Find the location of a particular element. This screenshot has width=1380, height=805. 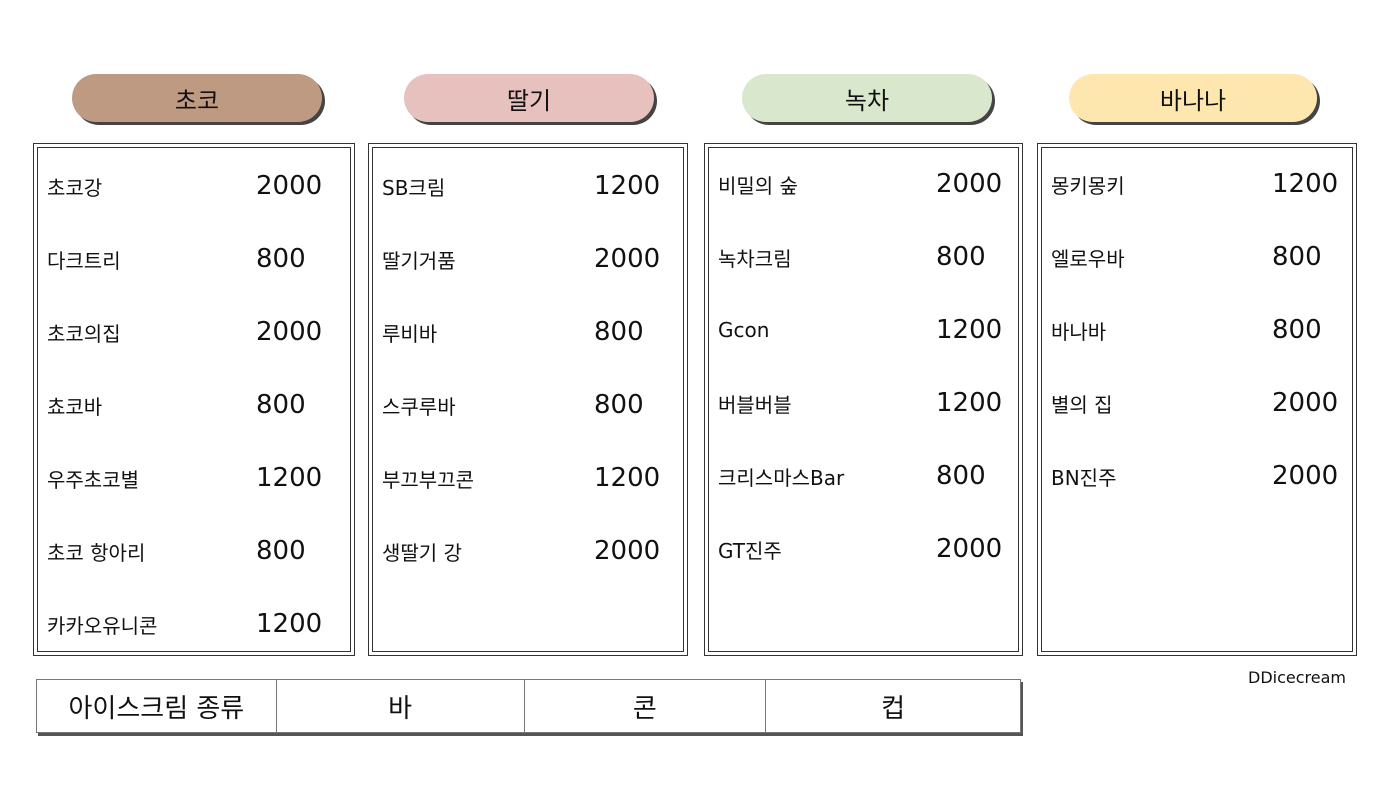

list-item: 버블버블 1200 is located at coordinates (863, 403).